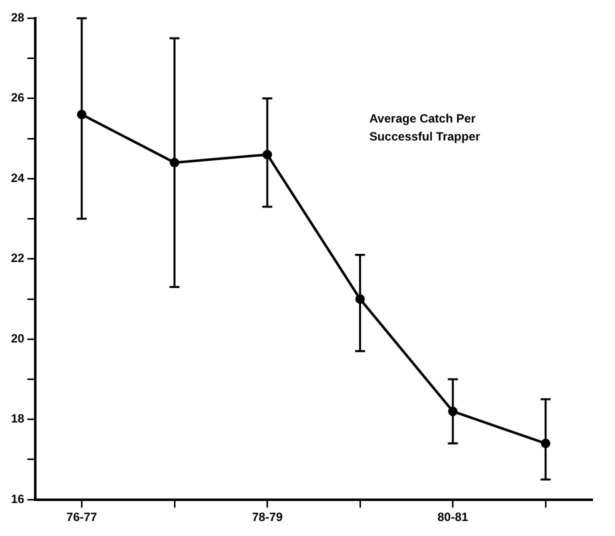 This screenshot has height=536, width=615. I want to click on y-tick-label: 28, so click(17, 17).